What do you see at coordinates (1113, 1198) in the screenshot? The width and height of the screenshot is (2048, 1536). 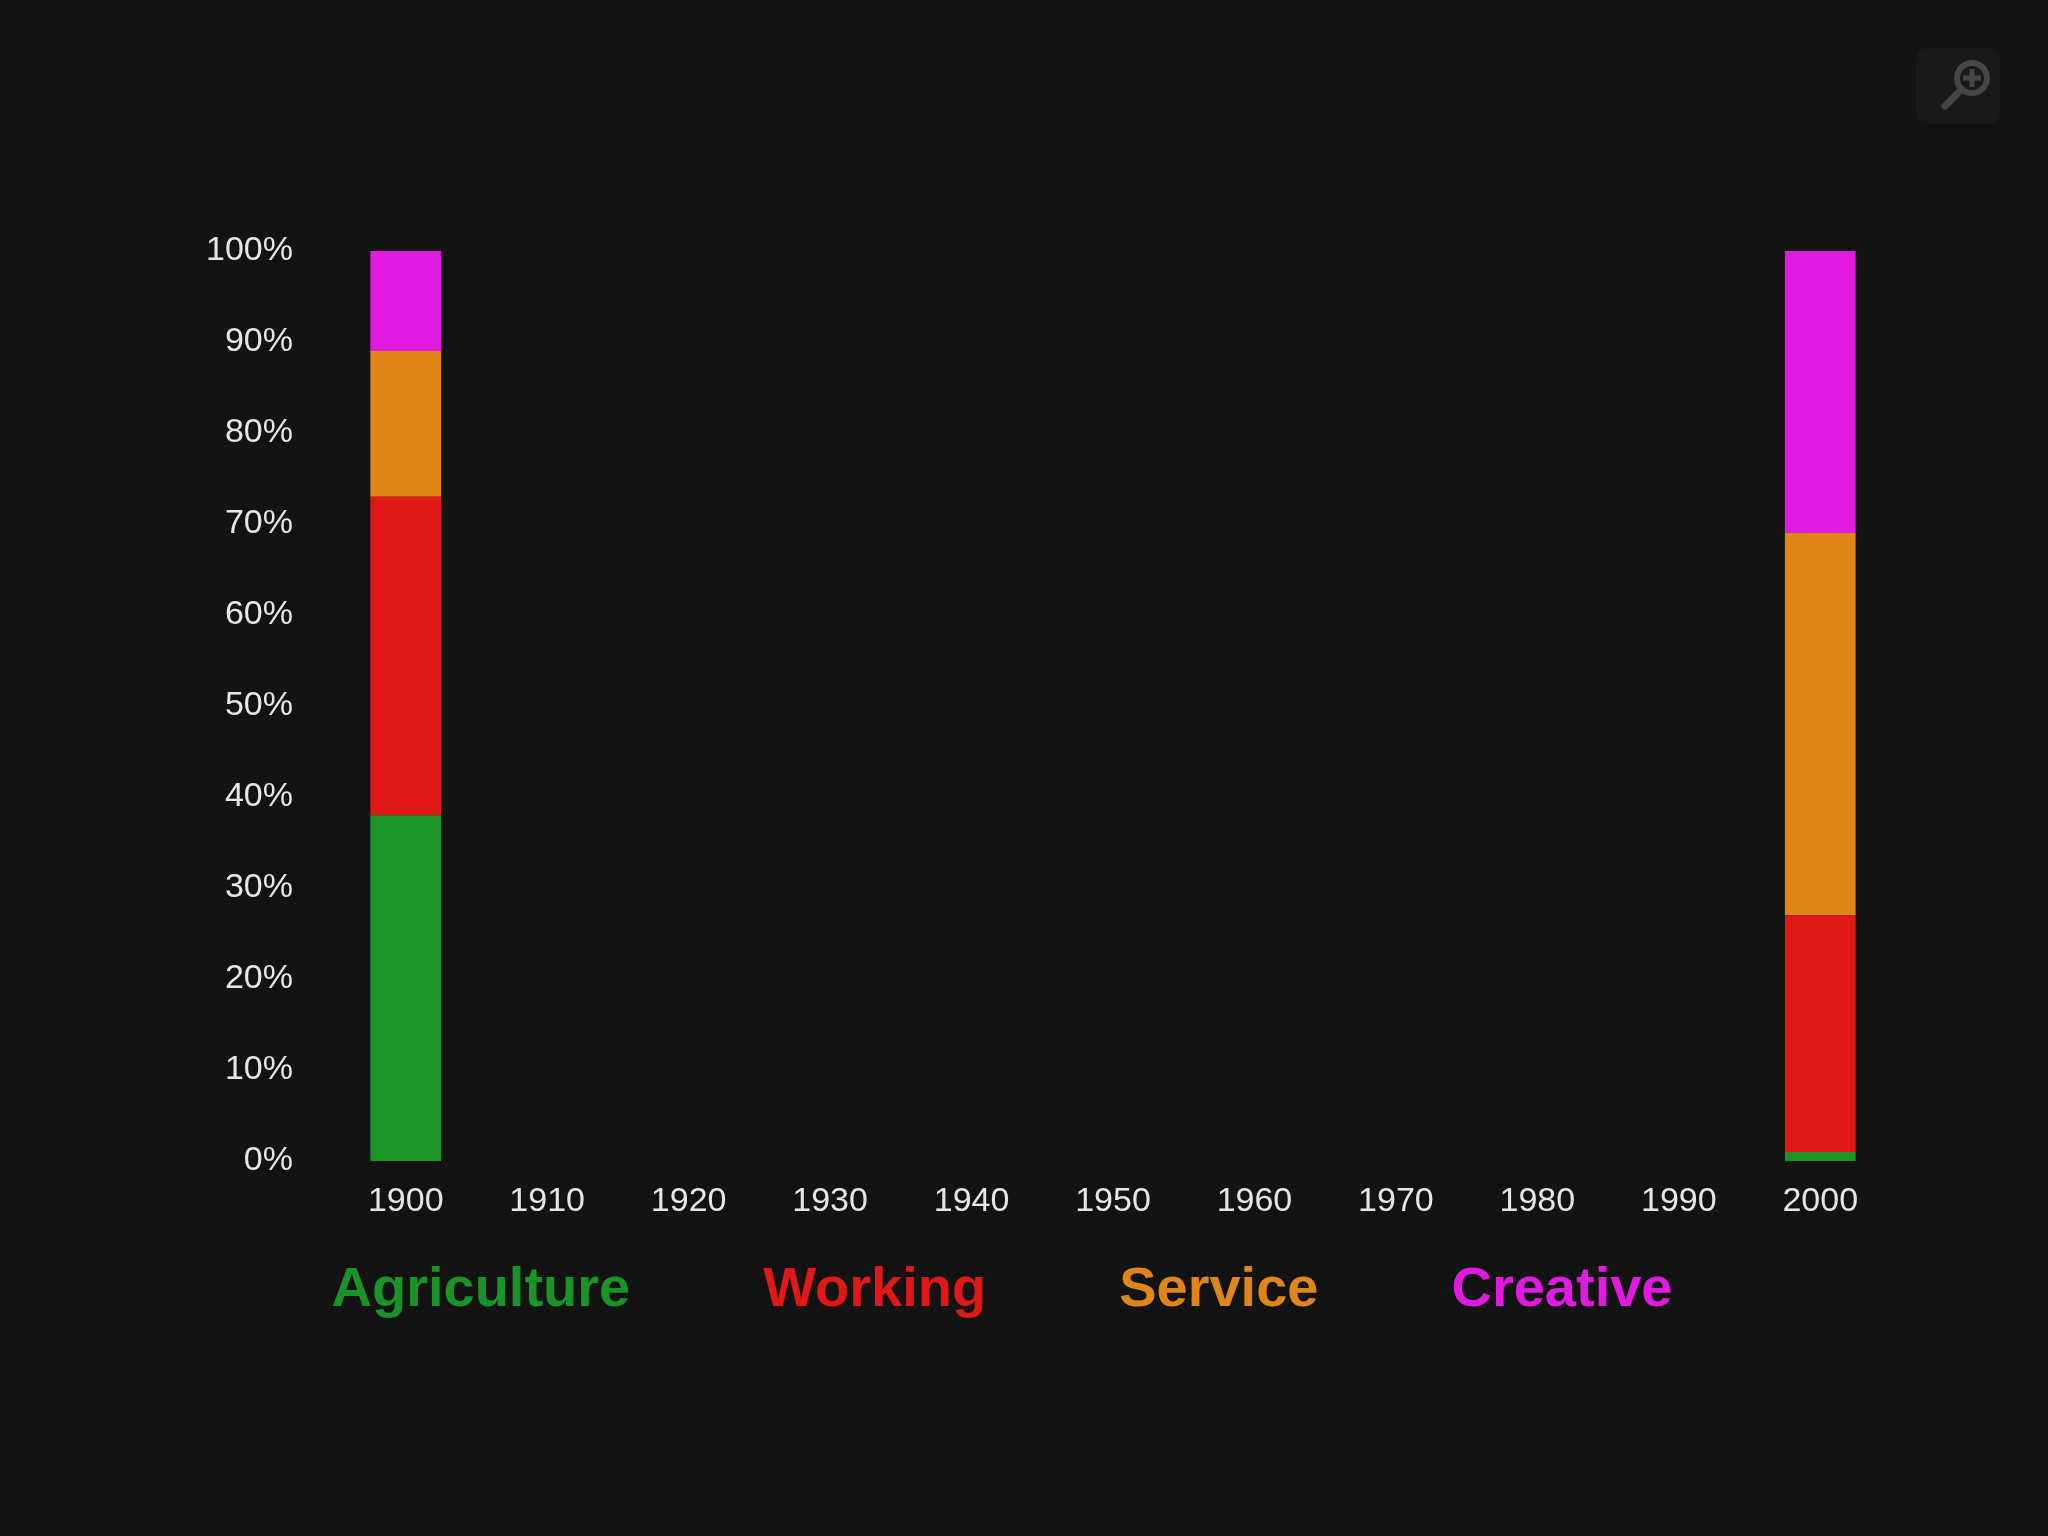 I see `x-tick-label: 1950` at bounding box center [1113, 1198].